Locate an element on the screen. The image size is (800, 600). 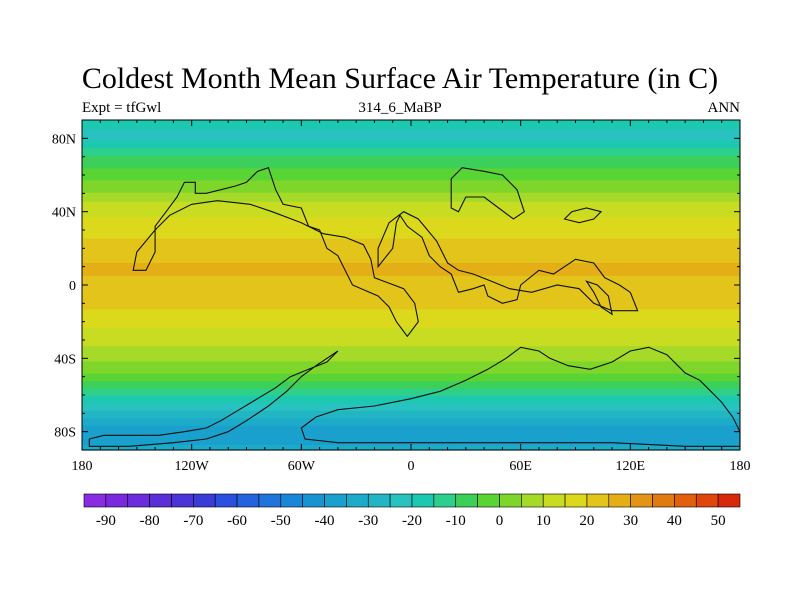
x-tick-label: 60W is located at coordinates (302, 466).